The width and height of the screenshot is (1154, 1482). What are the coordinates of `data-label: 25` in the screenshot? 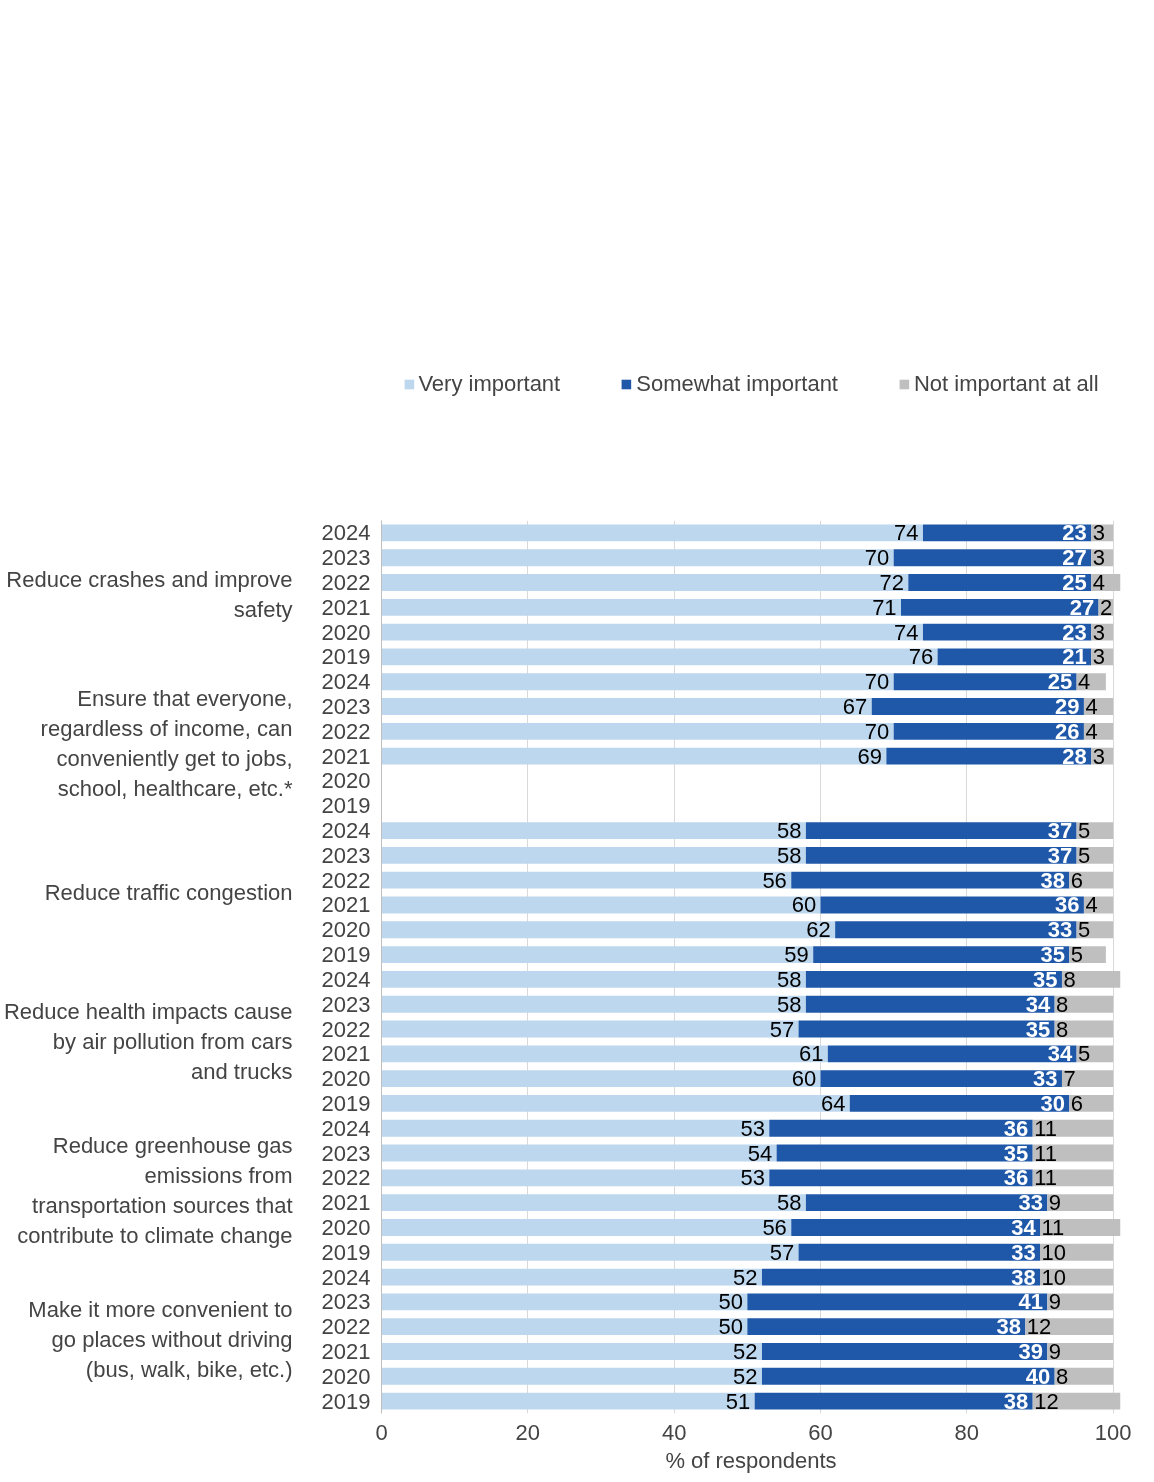 It's located at (1060, 682).